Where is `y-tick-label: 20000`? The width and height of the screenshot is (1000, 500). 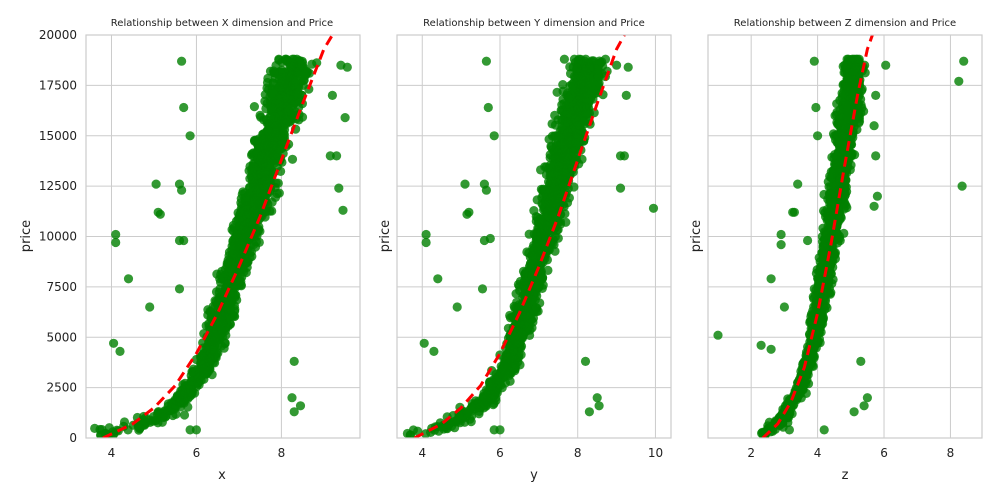
y-tick-label: 20000 is located at coordinates (58, 35).